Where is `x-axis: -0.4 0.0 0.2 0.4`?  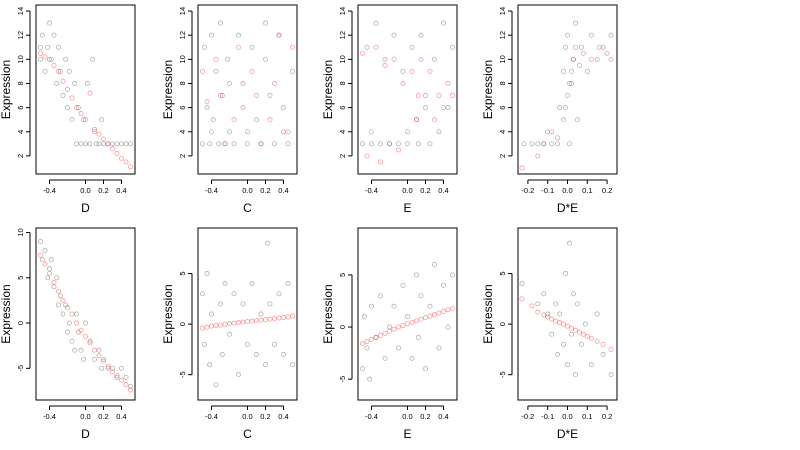 x-axis: -0.4 0.0 0.2 0.4 is located at coordinates (407, 413).